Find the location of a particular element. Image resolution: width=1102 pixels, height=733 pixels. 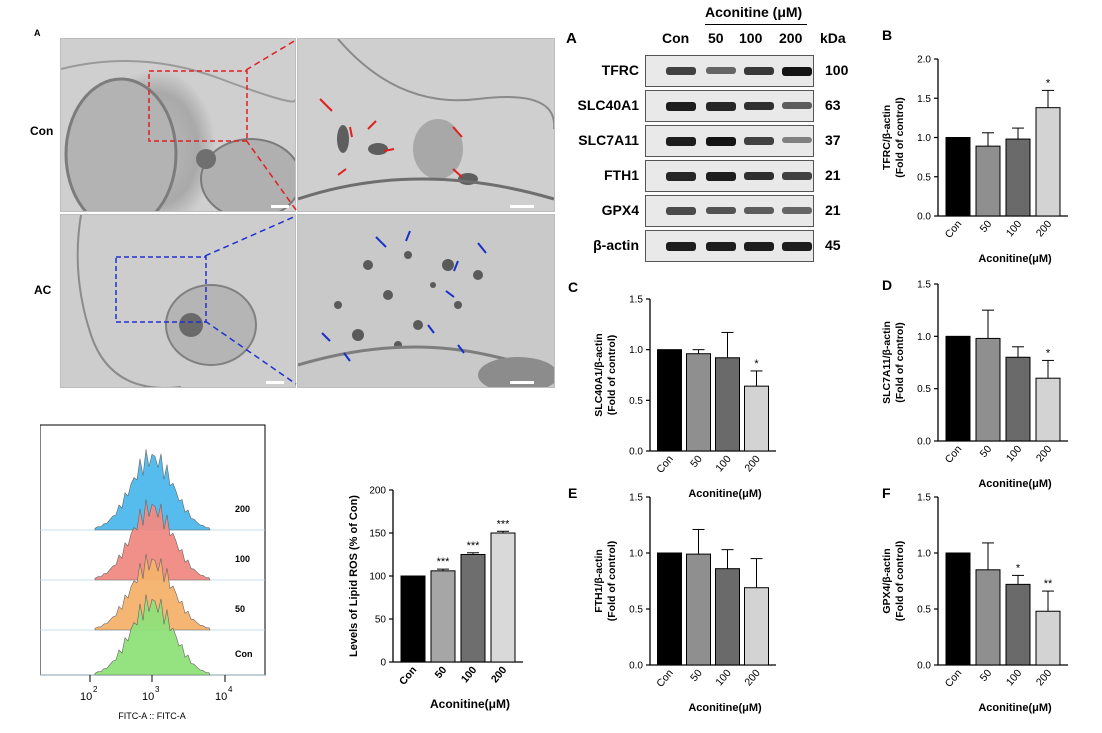

flow-cytometry: 200 100 50 Con 10 2 10 3 10 4 FITC-A :: FITC-A is located at coordinates (159, 574).